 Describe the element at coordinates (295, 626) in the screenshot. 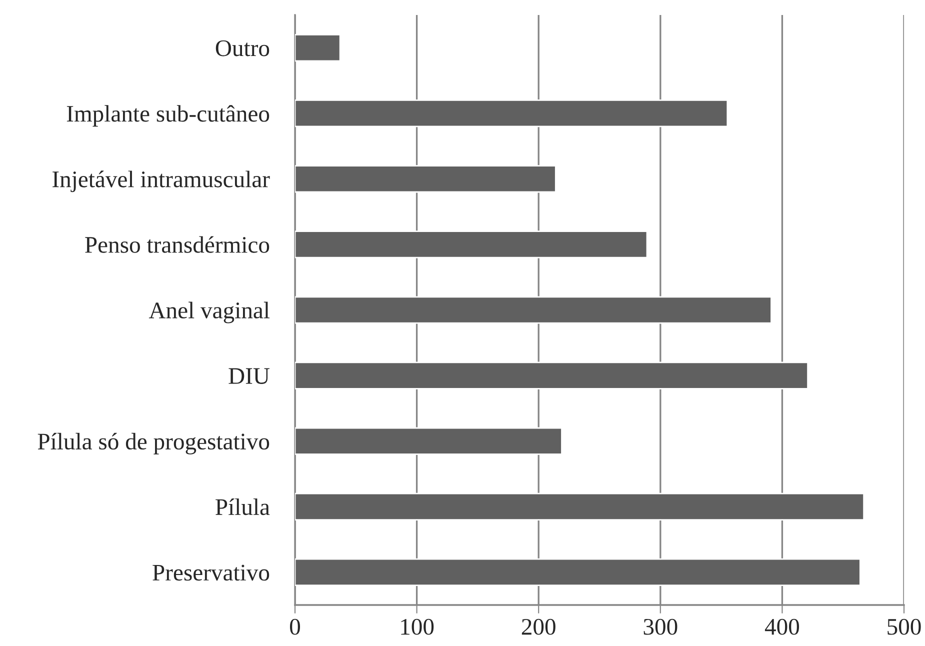

I see `x-tick-label: 0` at that location.